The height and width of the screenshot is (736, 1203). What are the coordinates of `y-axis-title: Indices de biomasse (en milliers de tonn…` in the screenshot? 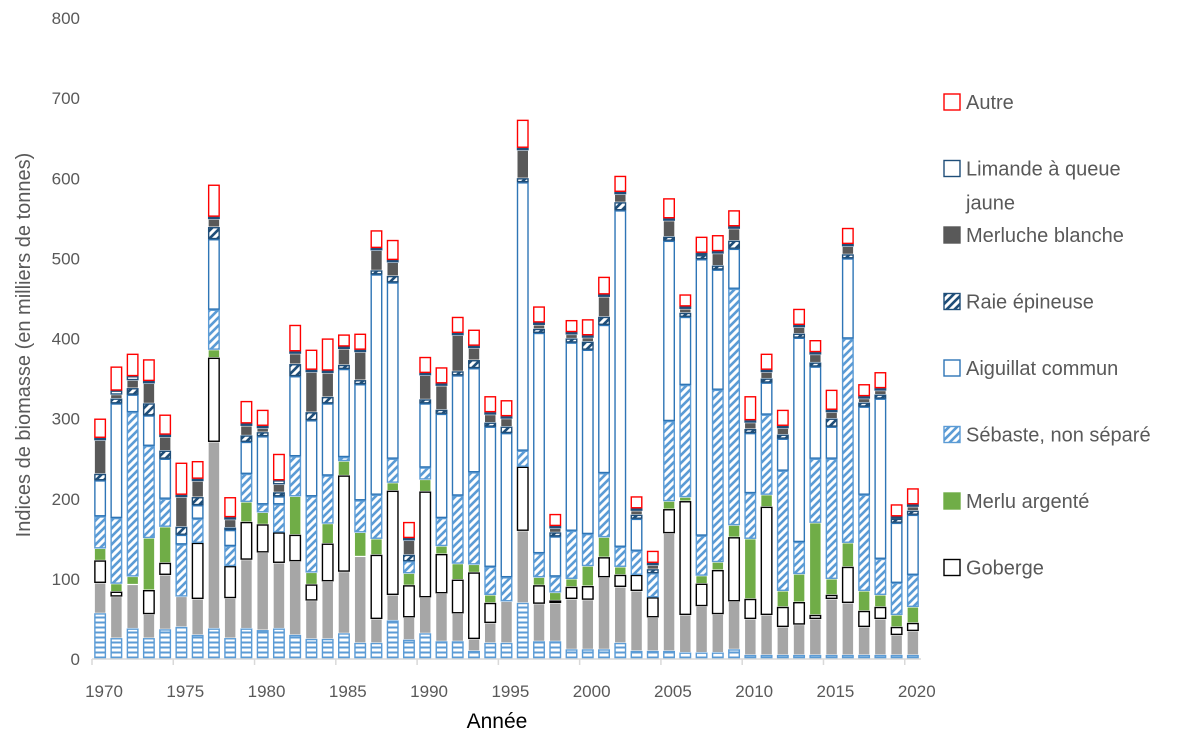 It's located at (24, 345).